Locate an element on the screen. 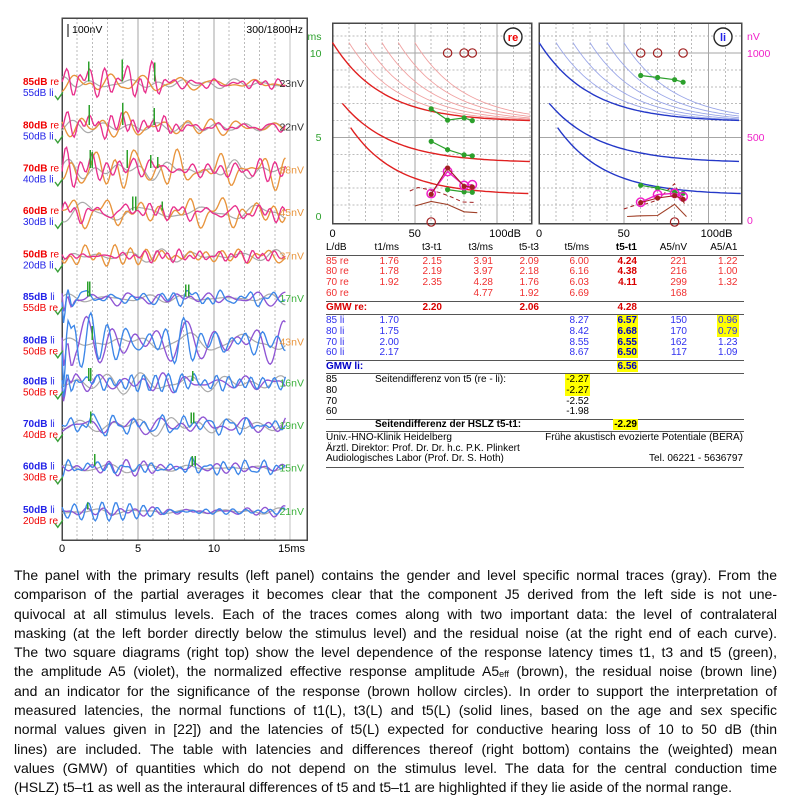 This screenshot has width=791, height=805. svg-text: 1000 is located at coordinates (759, 54).